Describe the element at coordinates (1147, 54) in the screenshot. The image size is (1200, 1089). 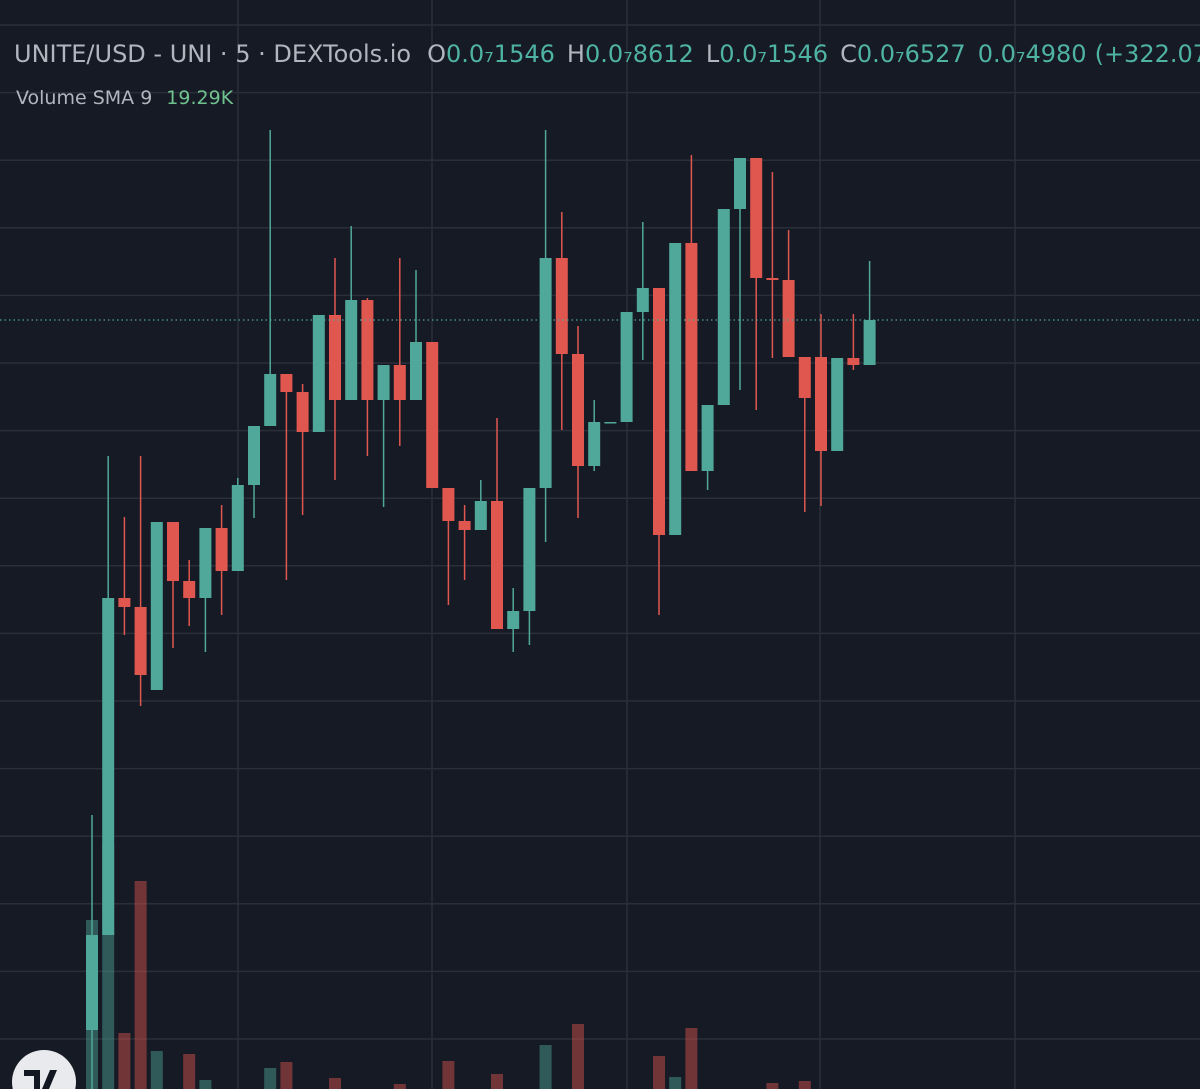
I see `legend-change-pct: (+322.07%)` at that location.